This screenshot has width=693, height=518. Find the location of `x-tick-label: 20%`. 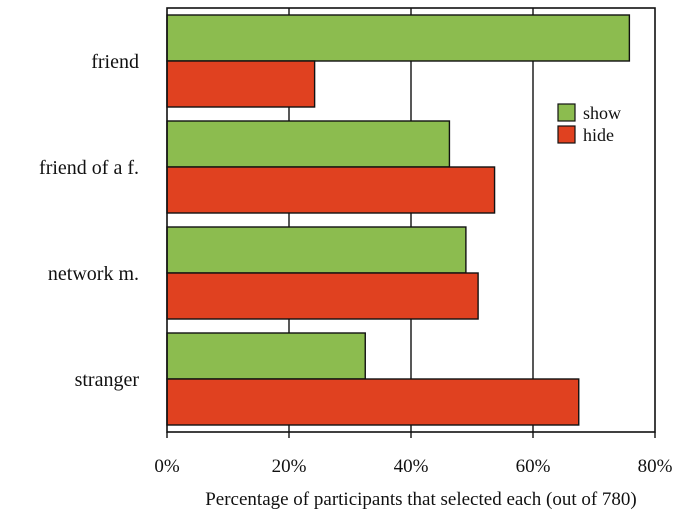

x-tick-label: 20% is located at coordinates (289, 466).